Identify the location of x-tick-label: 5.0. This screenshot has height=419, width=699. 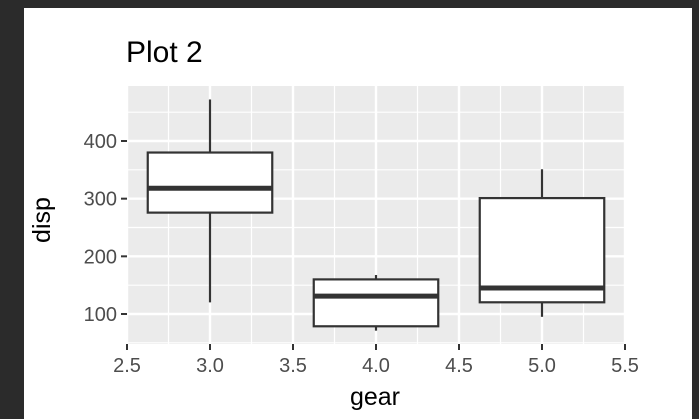
(542, 366).